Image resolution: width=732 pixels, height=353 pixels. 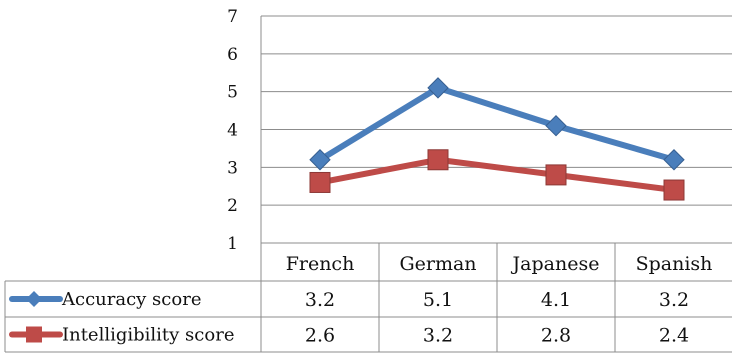 What do you see at coordinates (232, 93) in the screenshot?
I see `y-tick-label: 5` at bounding box center [232, 93].